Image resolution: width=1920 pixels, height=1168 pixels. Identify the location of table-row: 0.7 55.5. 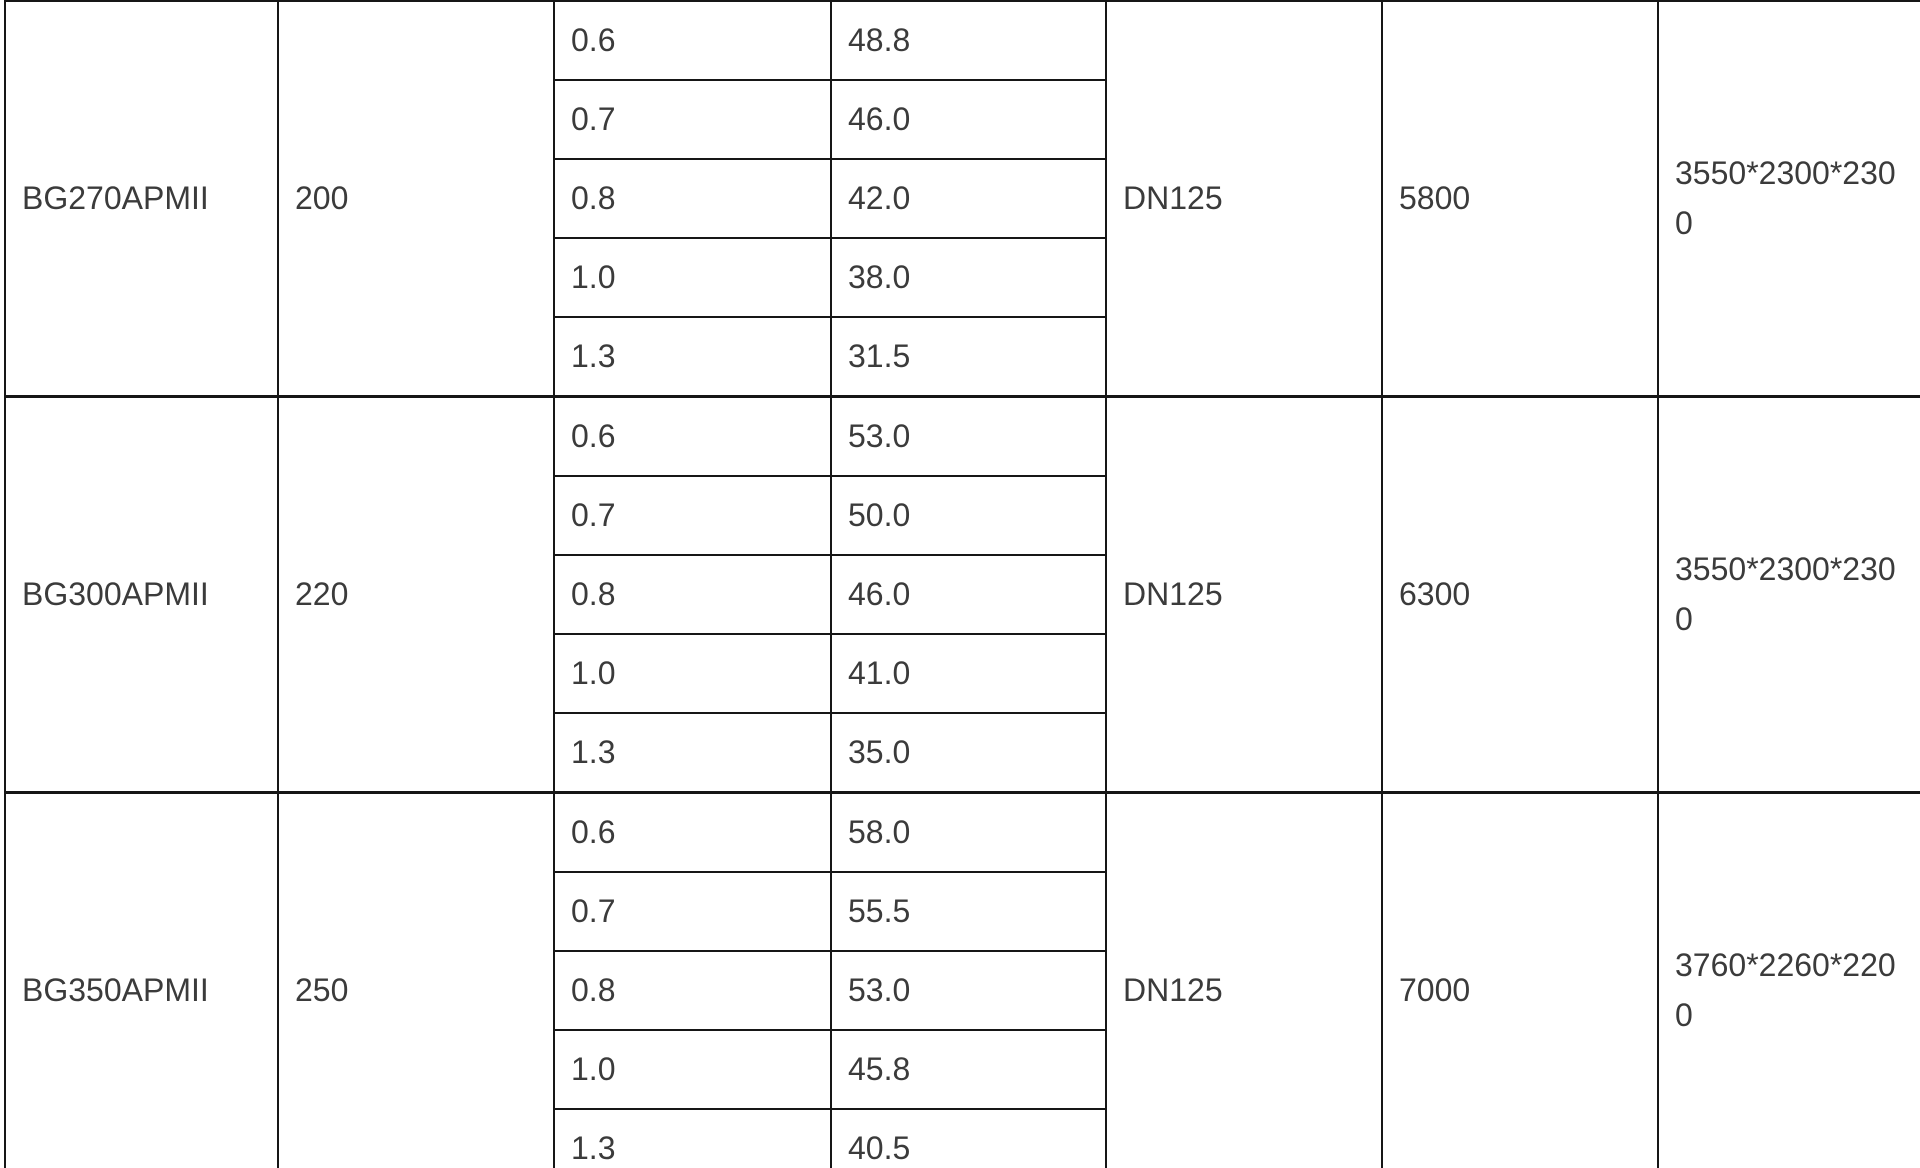
(962, 911).